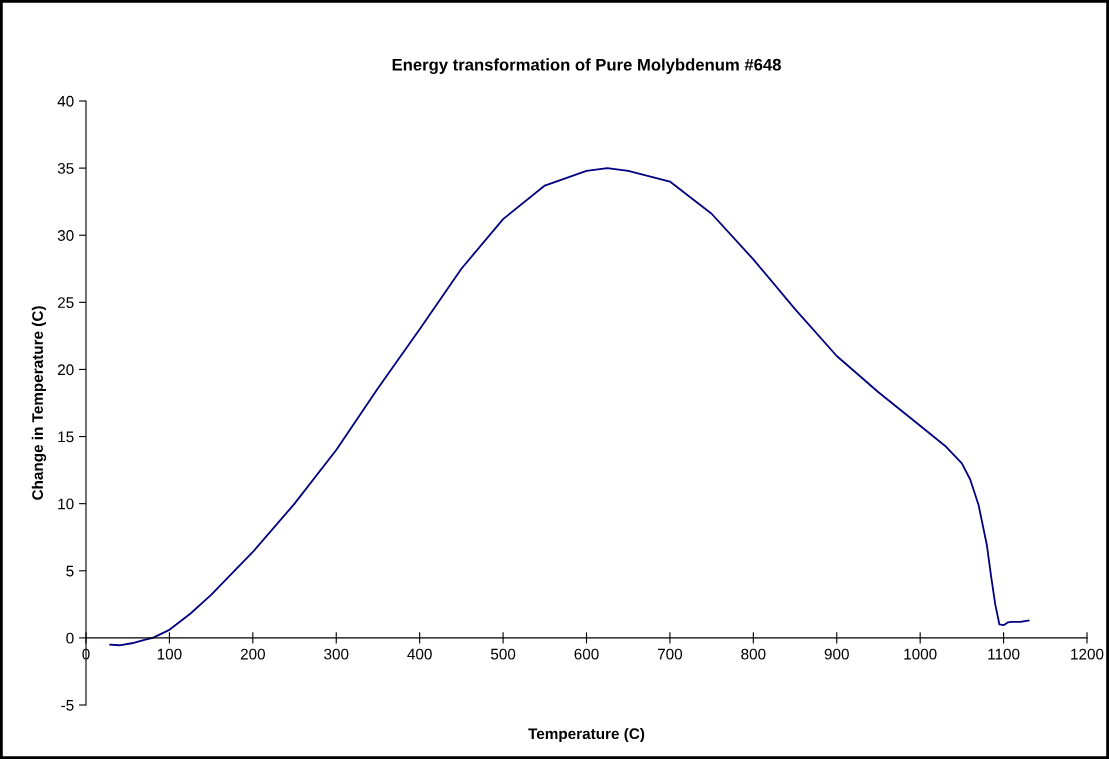  What do you see at coordinates (65, 235) in the screenshot?
I see `y-tick-label: 30` at bounding box center [65, 235].